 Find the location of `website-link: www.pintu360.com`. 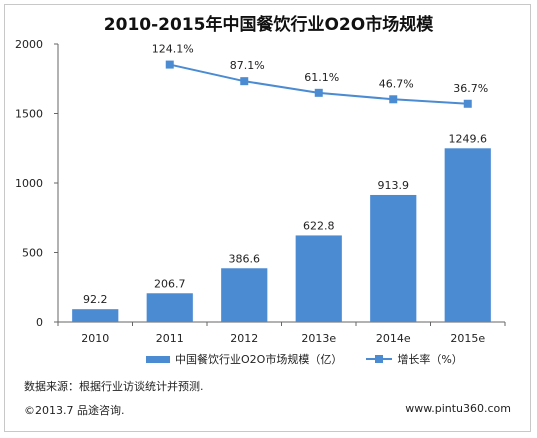

website-link: www.pintu360.com is located at coordinates (458, 408).